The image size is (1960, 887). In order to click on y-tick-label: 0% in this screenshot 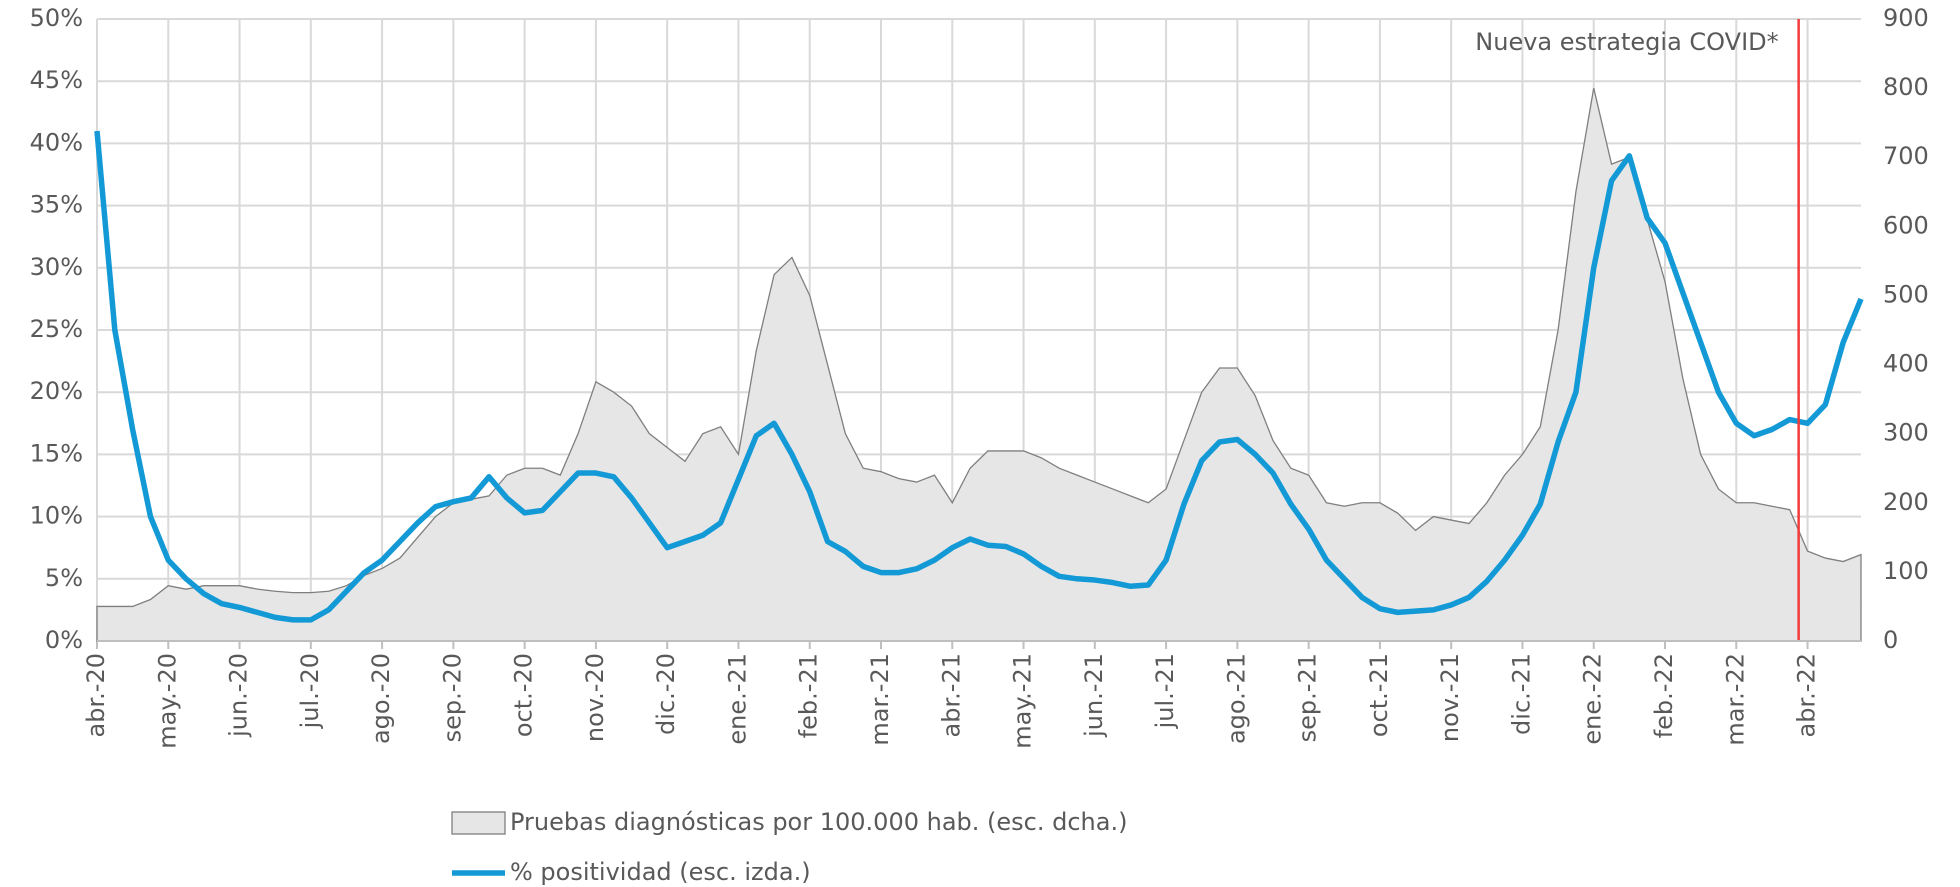, I will do `click(64, 640)`.